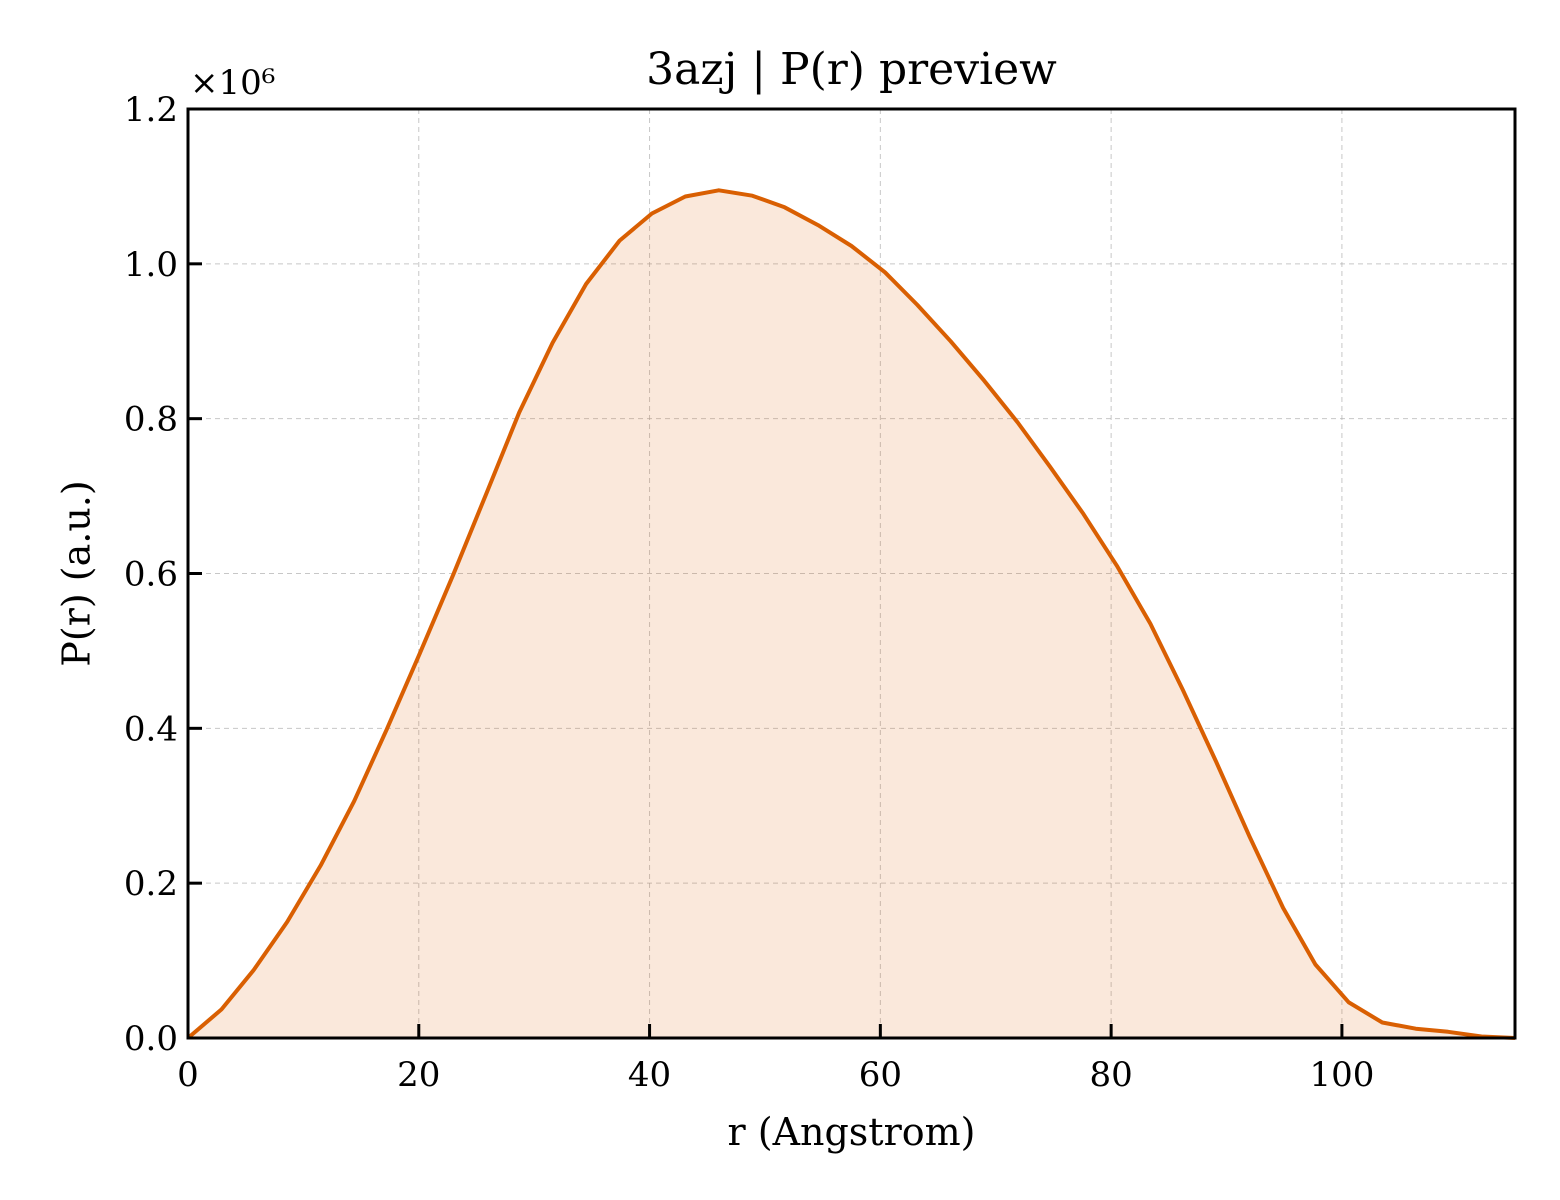 The image size is (1560, 1200). Describe the element at coordinates (151, 110) in the screenshot. I see `y-tick-label: 1.2` at that location.